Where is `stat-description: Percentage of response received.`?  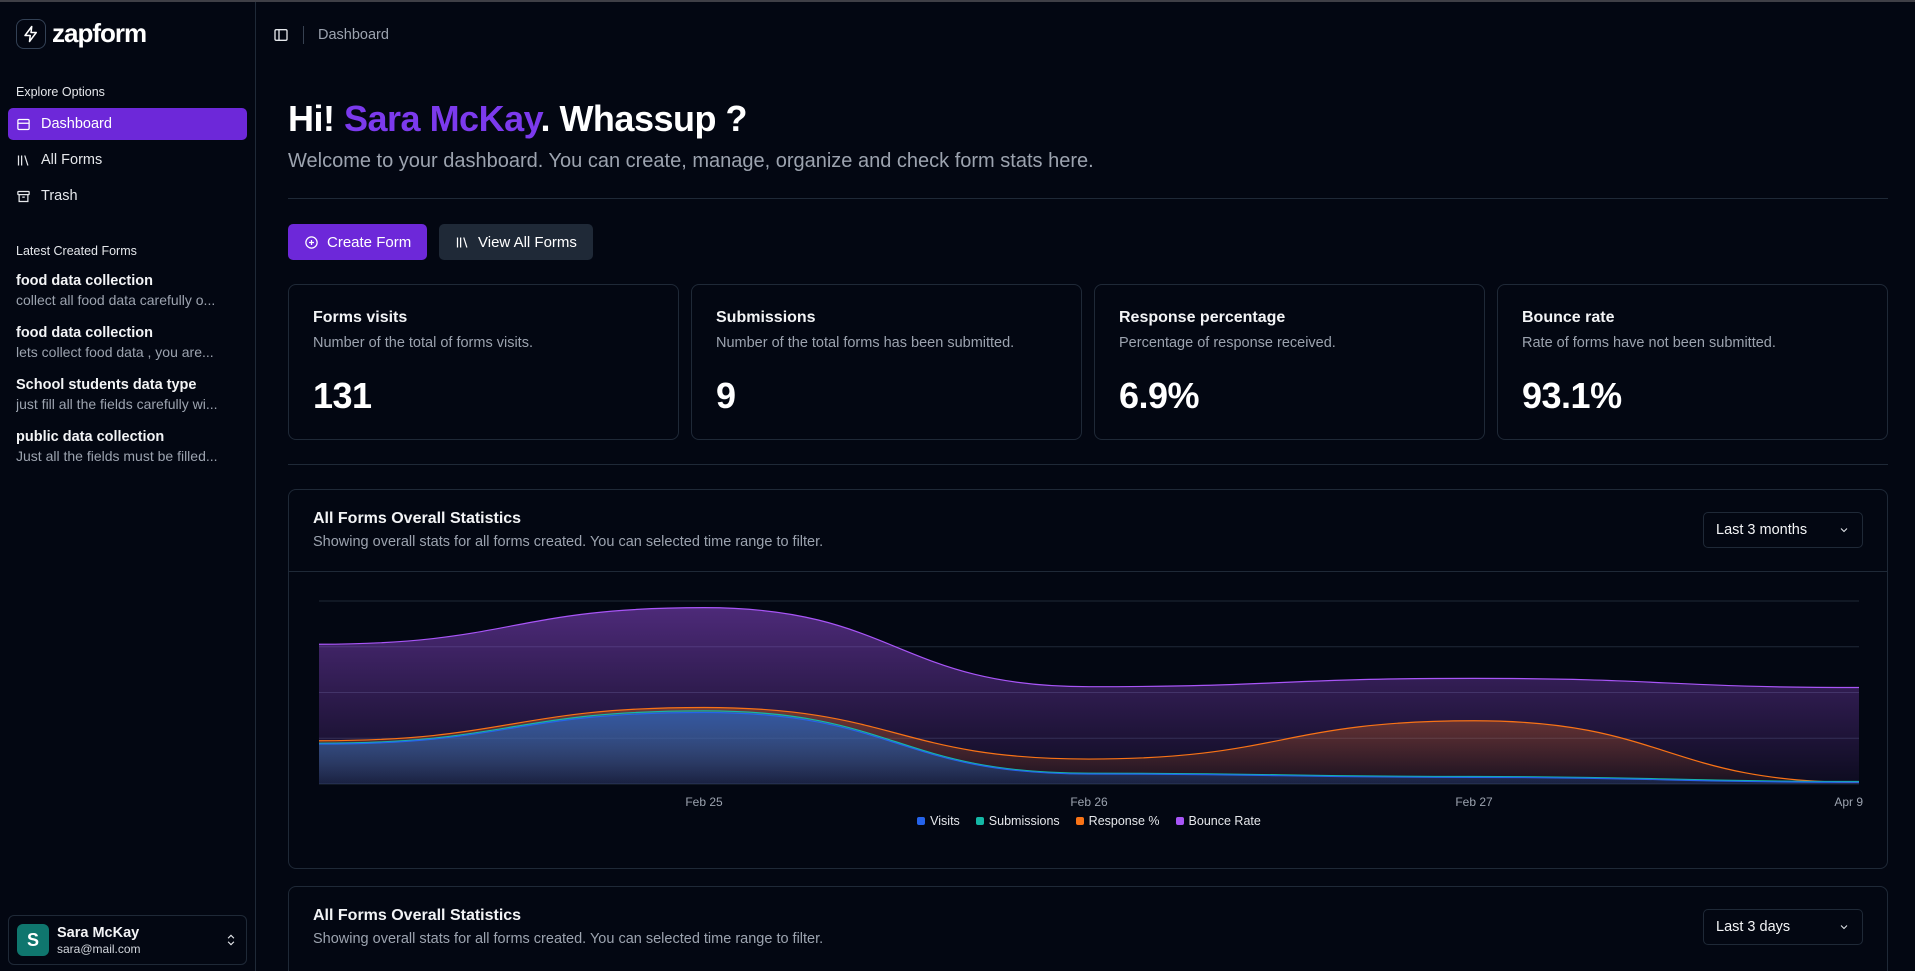
stat-description: Percentage of response received. is located at coordinates (1227, 343).